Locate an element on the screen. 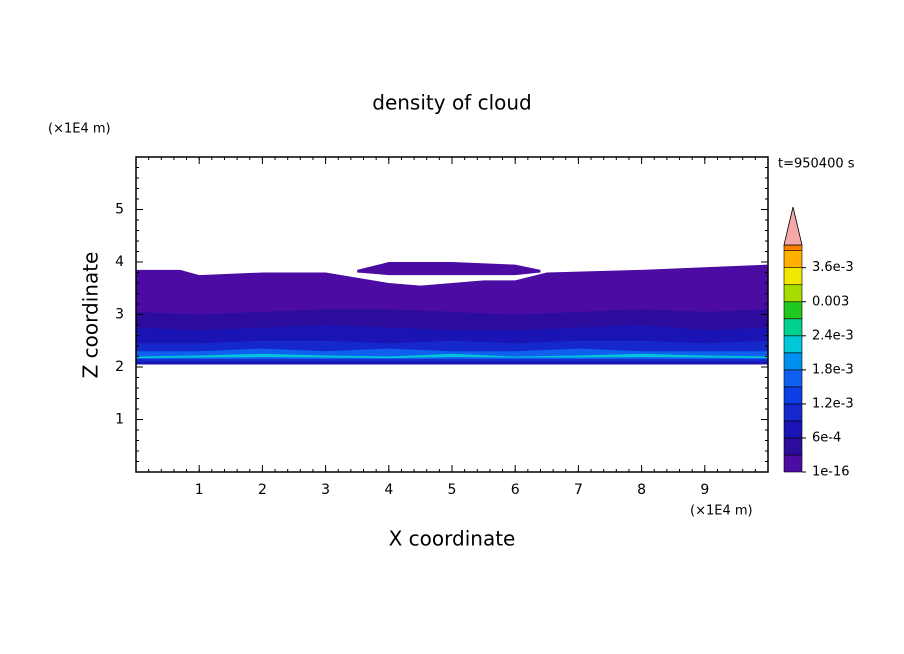 The width and height of the screenshot is (904, 654). colorbar-tick-label: 6e-4 is located at coordinates (826, 437).